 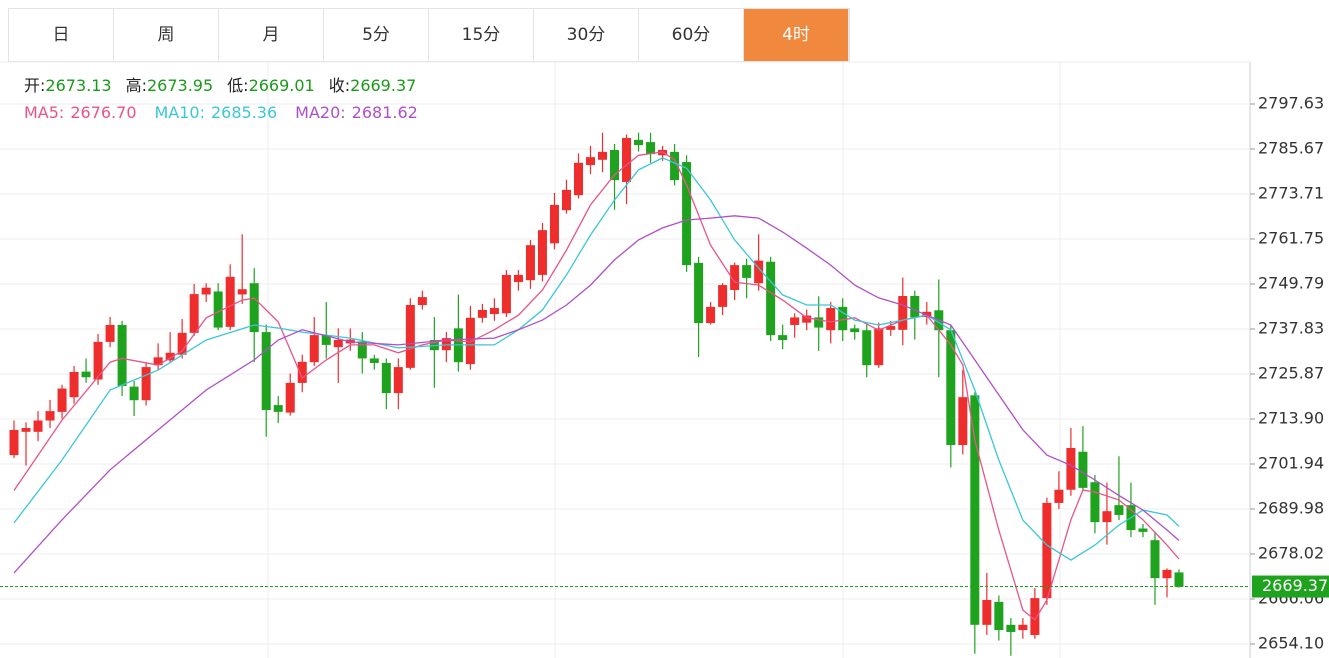 I want to click on info-value: 2669.01, so click(x=282, y=85).